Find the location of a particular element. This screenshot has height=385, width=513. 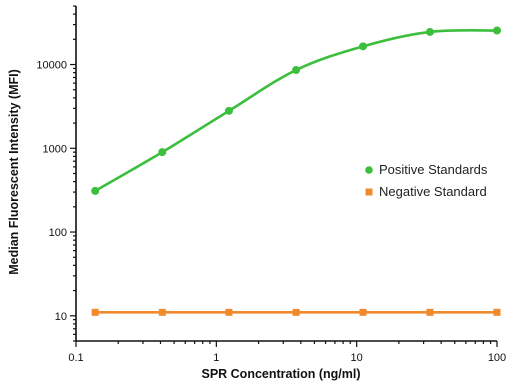

x-axis-title: SPR Concentration (ng/ml) is located at coordinates (280, 374).